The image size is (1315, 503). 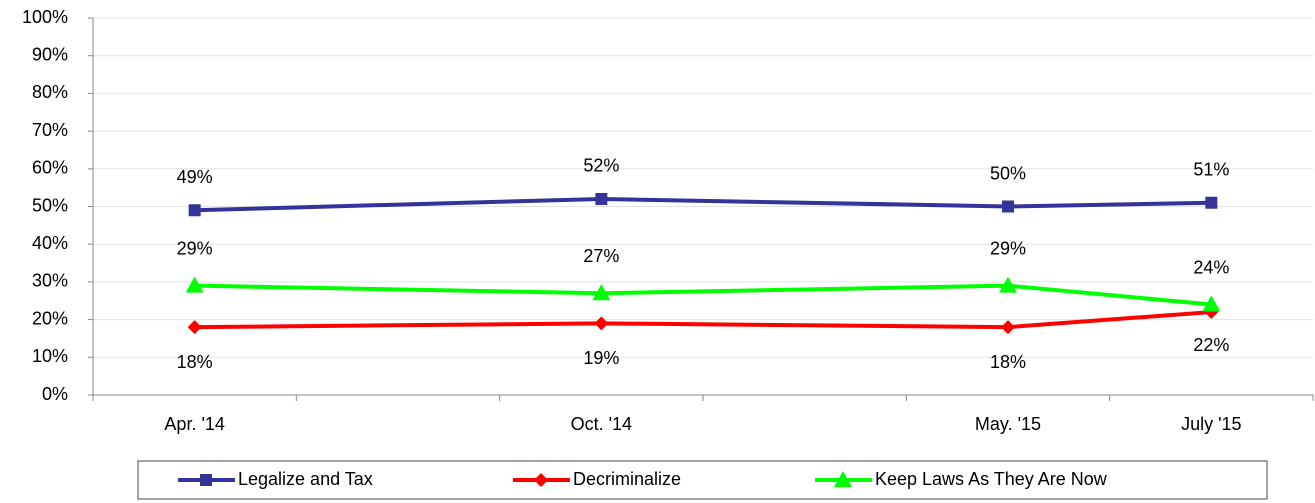 What do you see at coordinates (50, 168) in the screenshot?
I see `y-tick-label: 60%` at bounding box center [50, 168].